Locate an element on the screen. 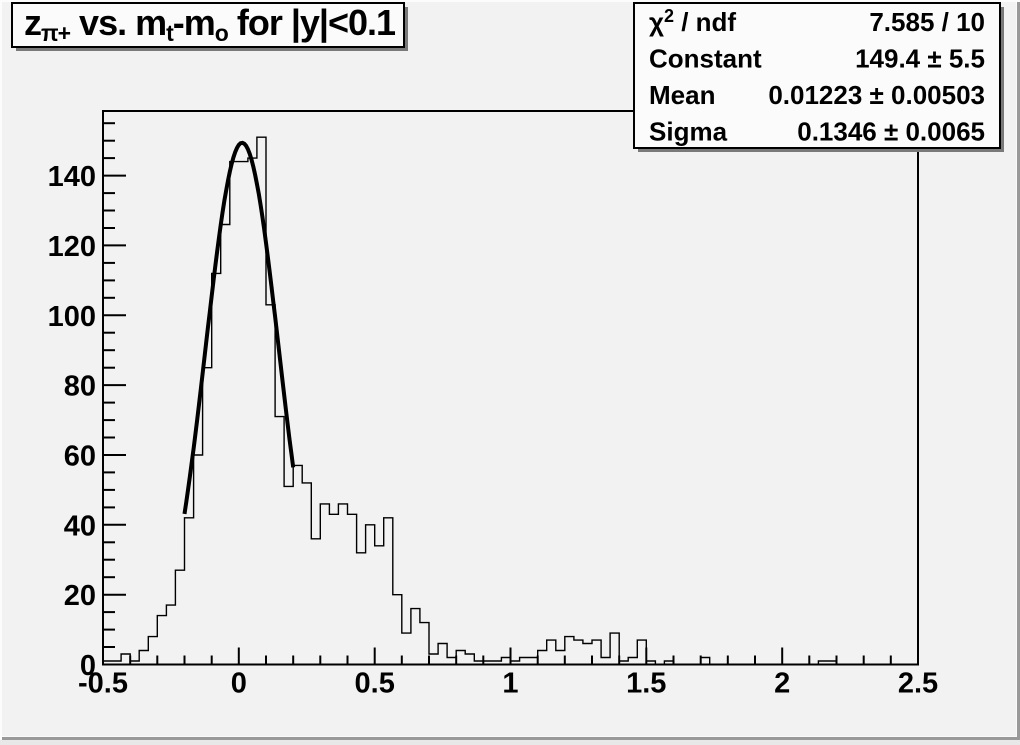 Image resolution: width=1020 pixels, height=745 pixels. svg-text: 100 is located at coordinates (72, 317).